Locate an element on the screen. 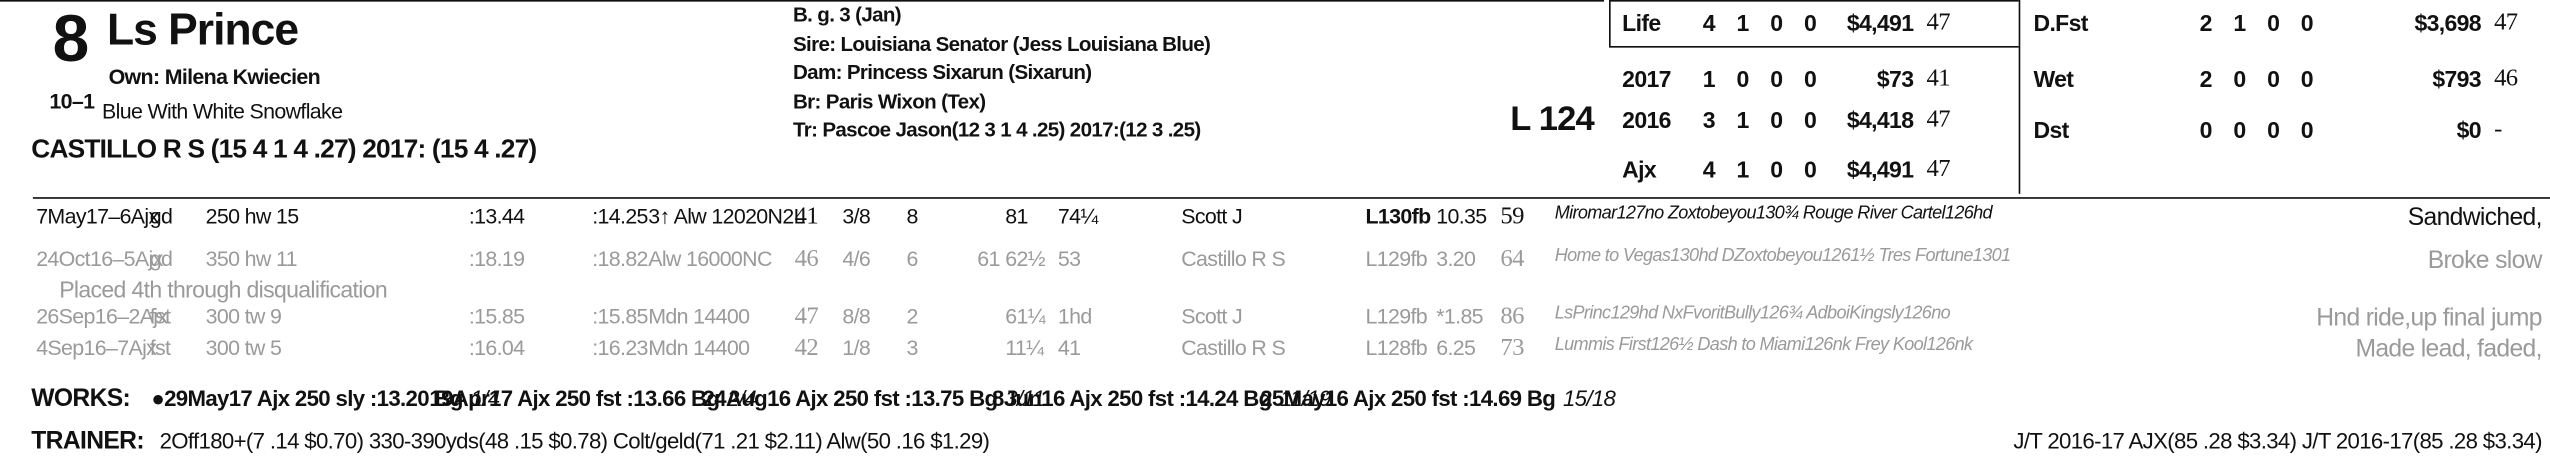 This screenshot has width=2550, height=460. pp-call2: 81 is located at coordinates (1016, 216).